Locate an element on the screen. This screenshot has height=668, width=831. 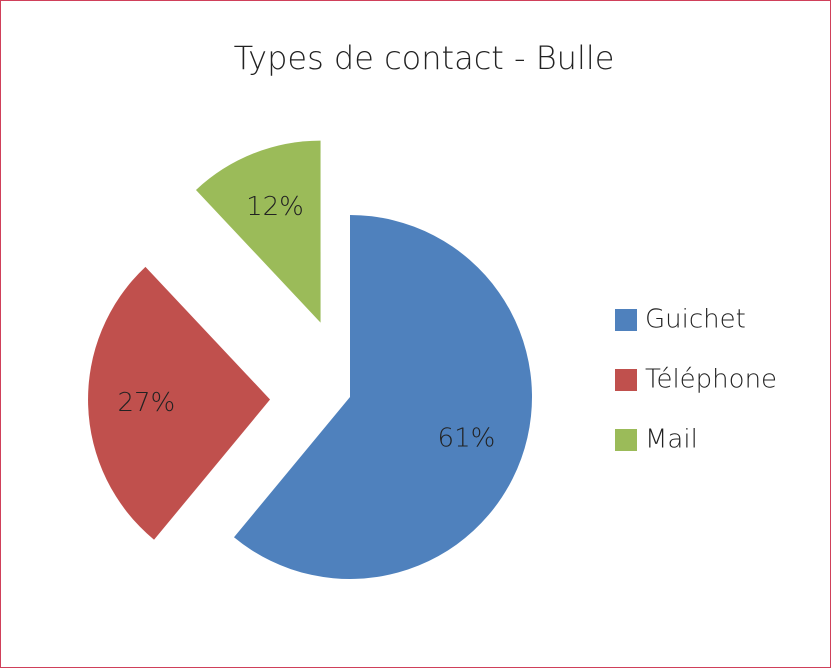
legend-label: Téléphone is located at coordinates (711, 380).